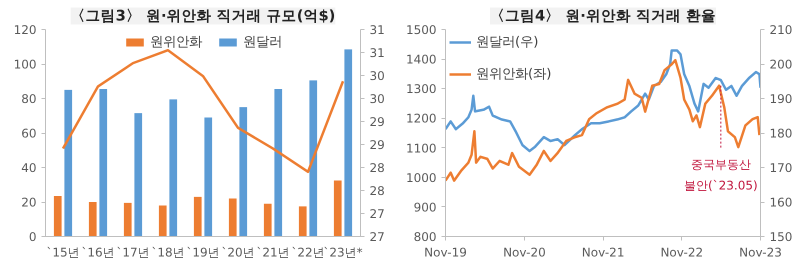  What do you see at coordinates (133, 253) in the screenshot?
I see `x-tick-label: `17년` at bounding box center [133, 253].